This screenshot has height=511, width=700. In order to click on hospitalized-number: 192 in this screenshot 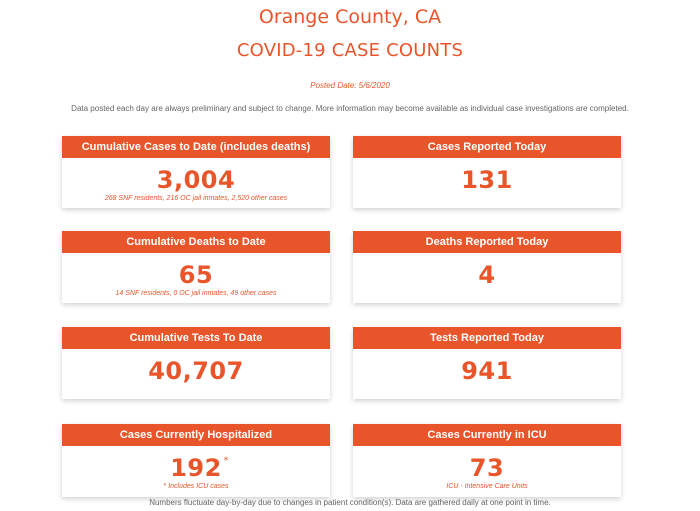, I will do `click(196, 468)`.